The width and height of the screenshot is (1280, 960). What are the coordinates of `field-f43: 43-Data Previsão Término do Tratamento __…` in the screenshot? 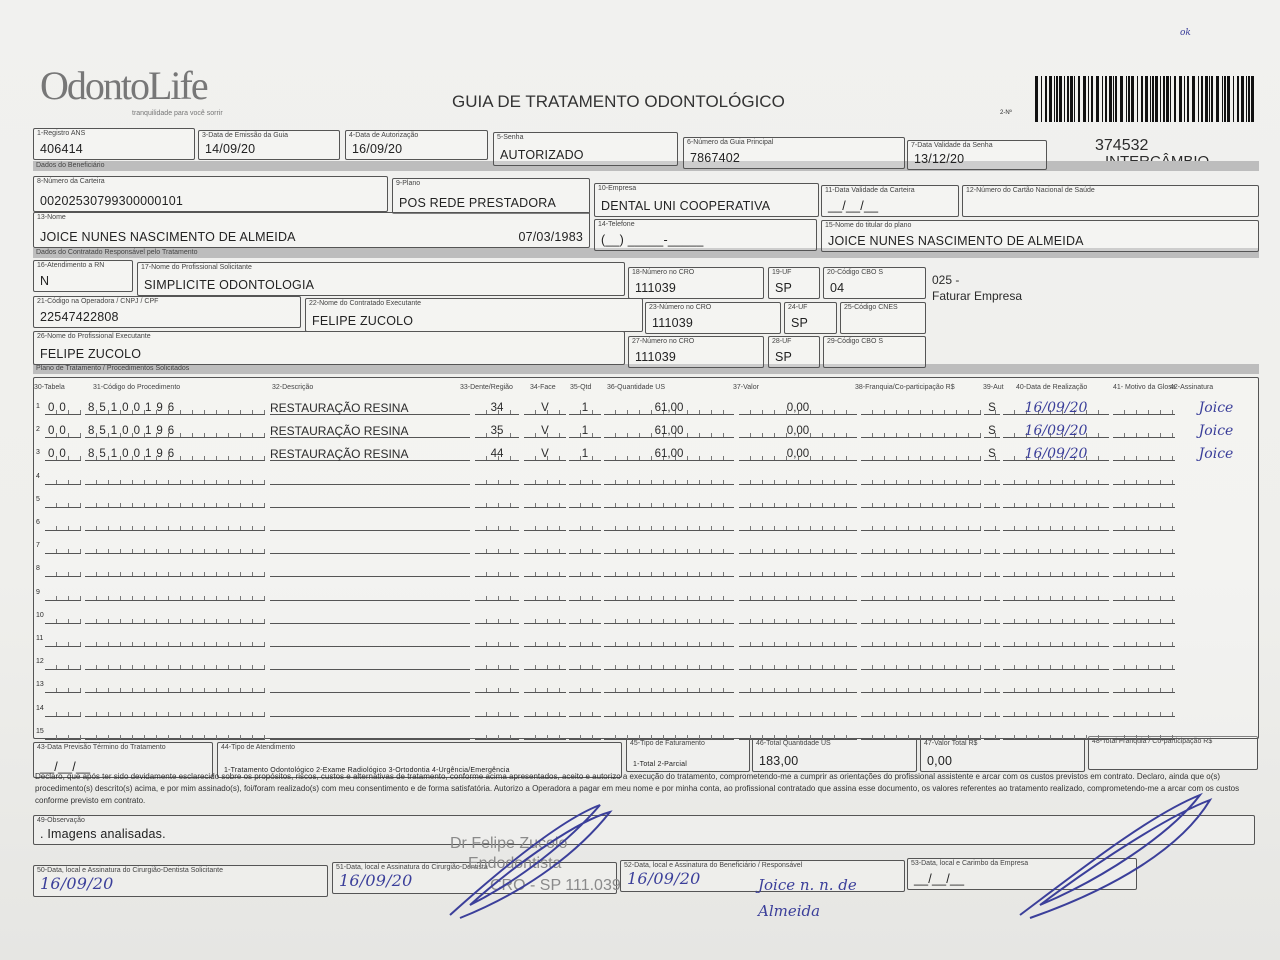 It's located at (123, 760).